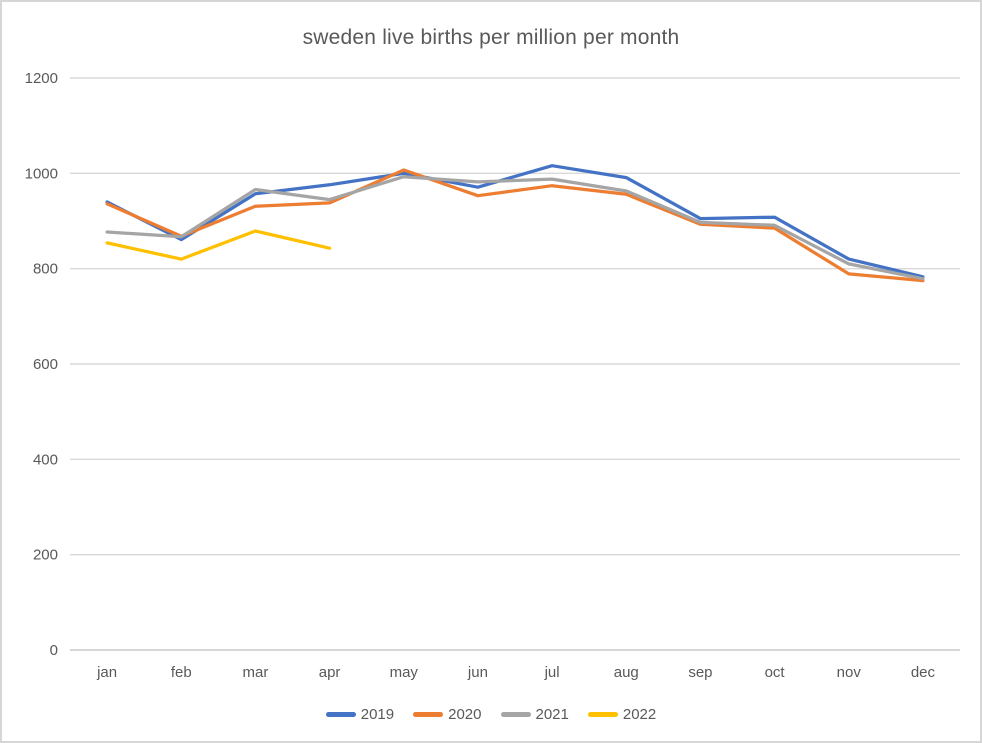 The height and width of the screenshot is (743, 982). Describe the element at coordinates (377, 714) in the screenshot. I see `legend-label-2019: 2019` at that location.